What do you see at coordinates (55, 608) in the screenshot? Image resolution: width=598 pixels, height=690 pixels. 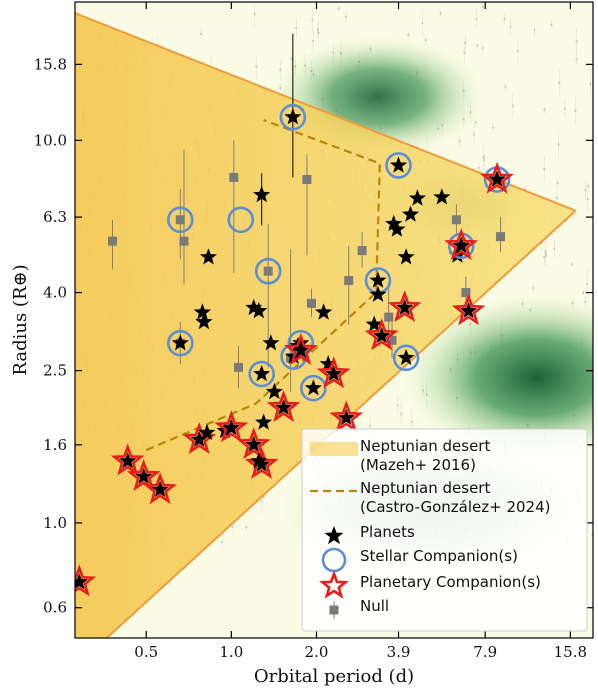 I see `y-tick-label: 0.6` at bounding box center [55, 608].